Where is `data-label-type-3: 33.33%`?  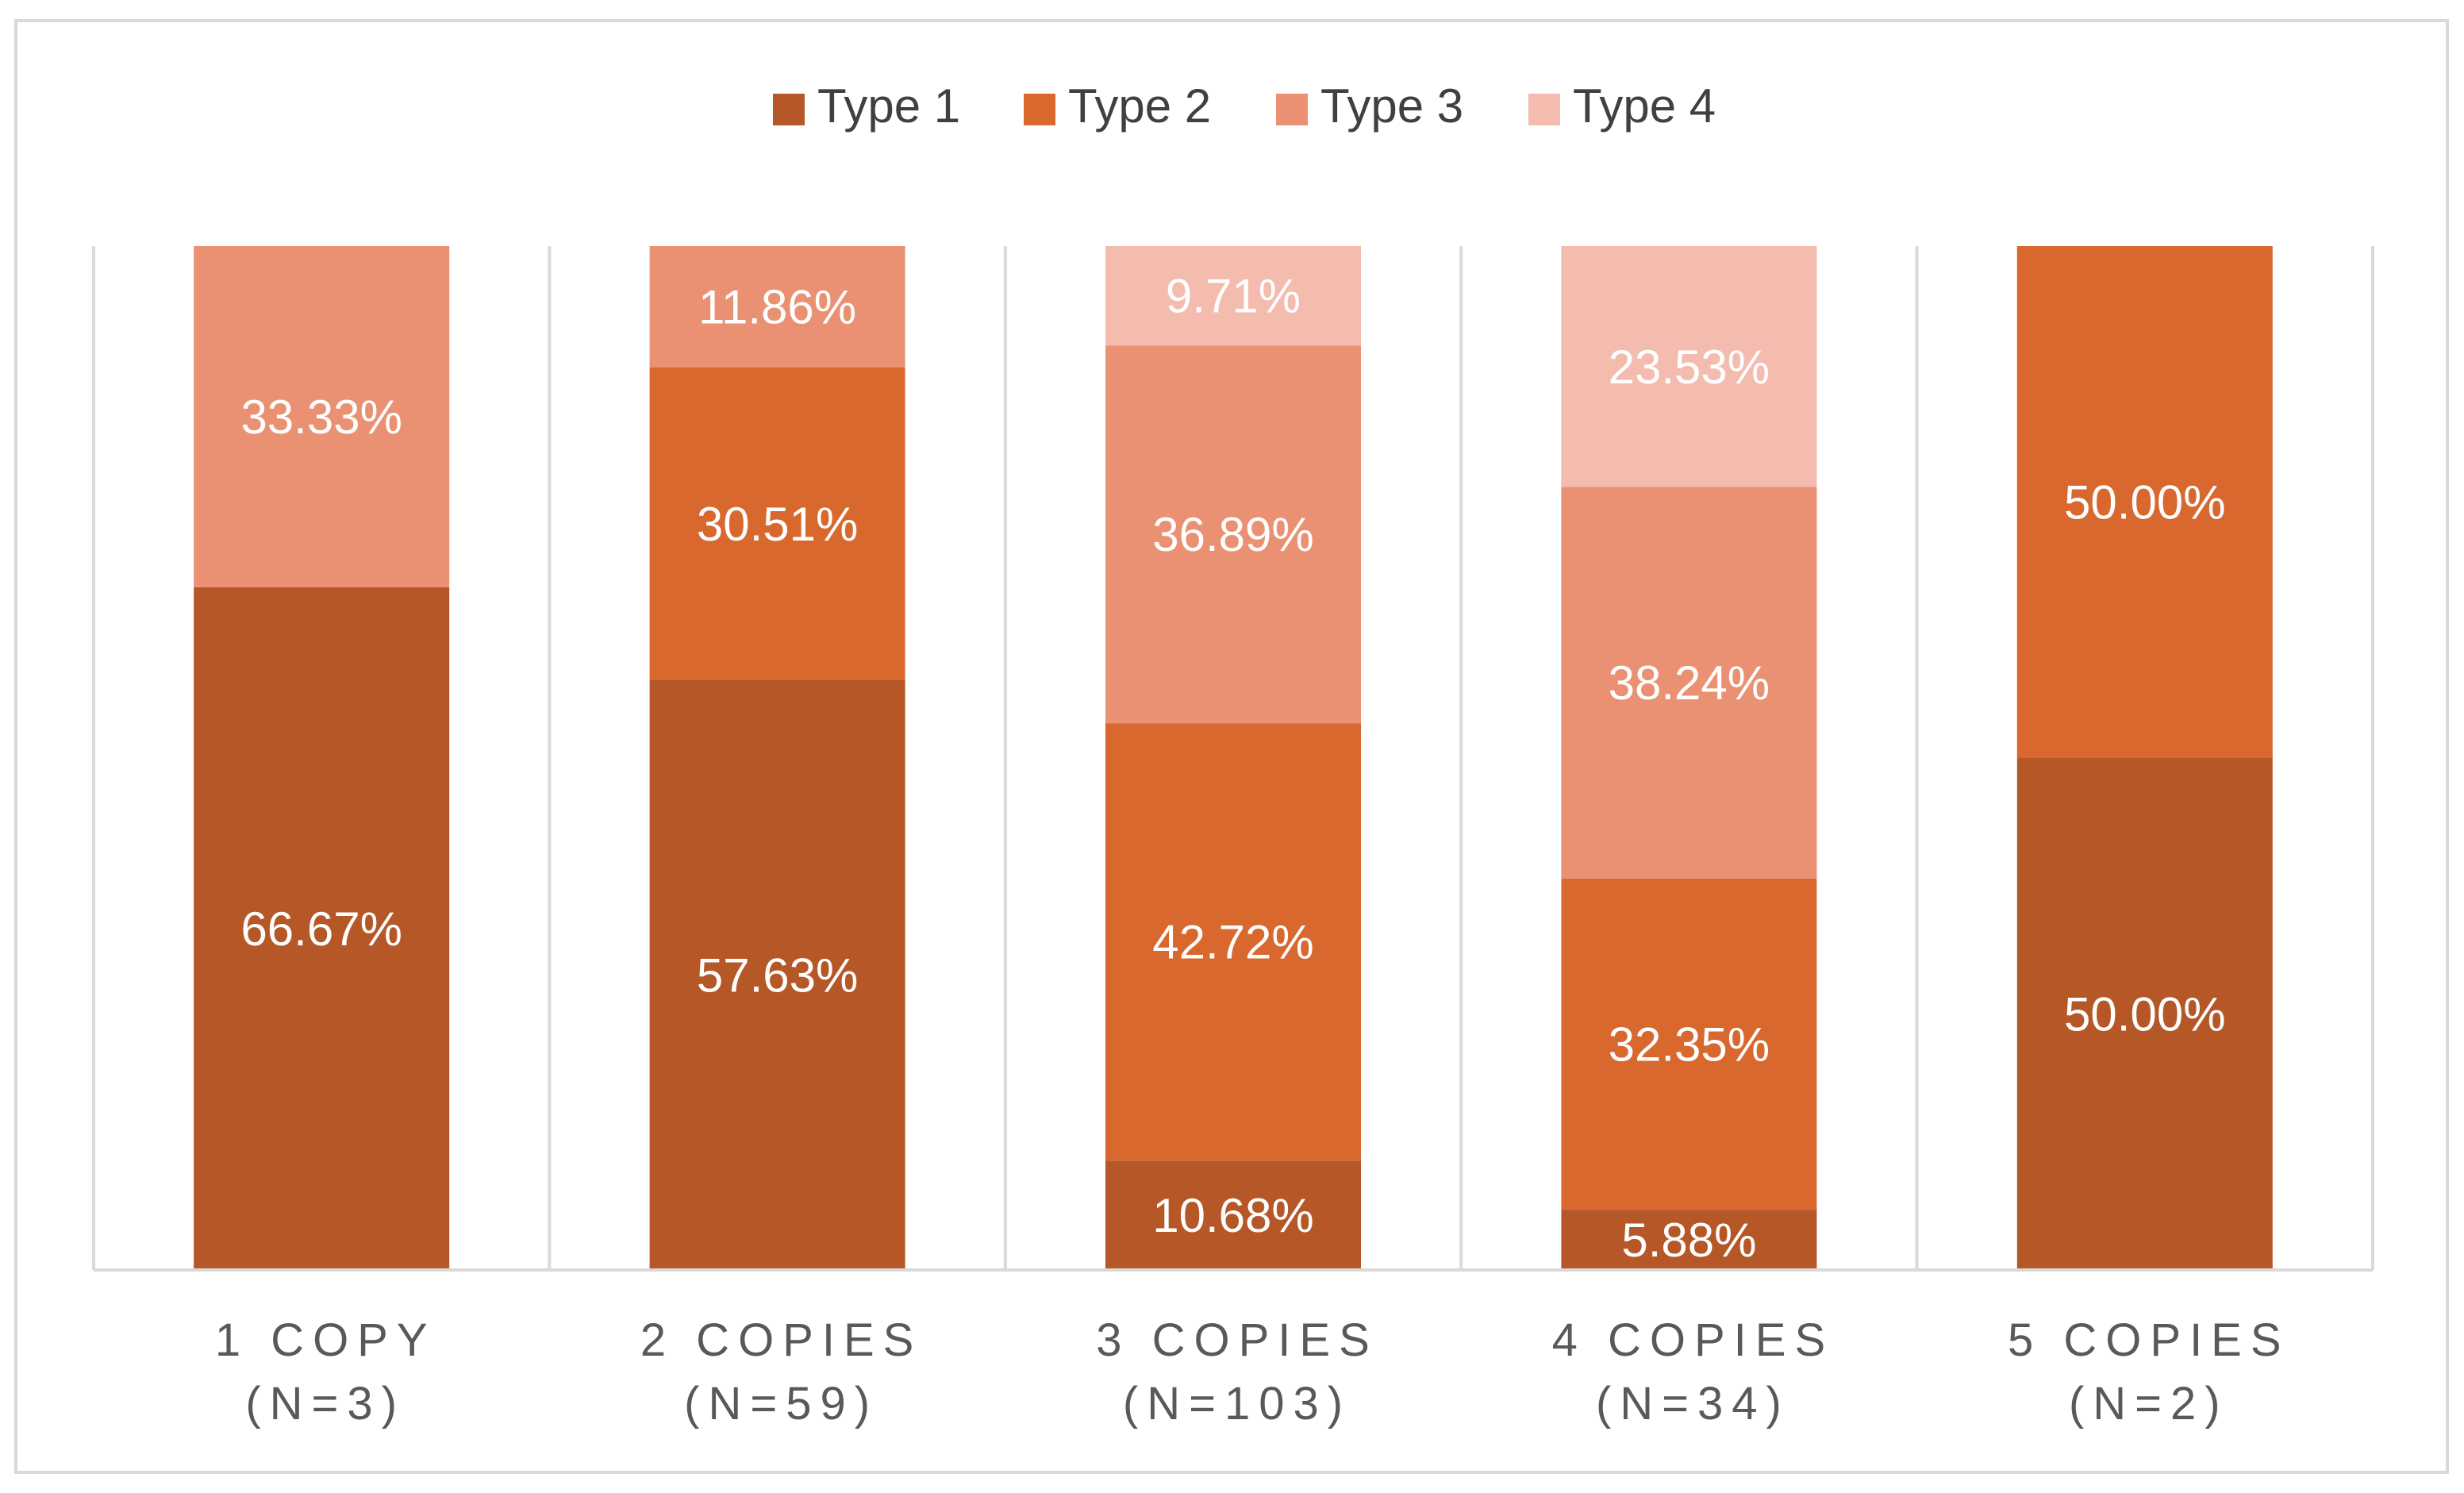
data-label-type-3: 33.33% is located at coordinates (321, 418).